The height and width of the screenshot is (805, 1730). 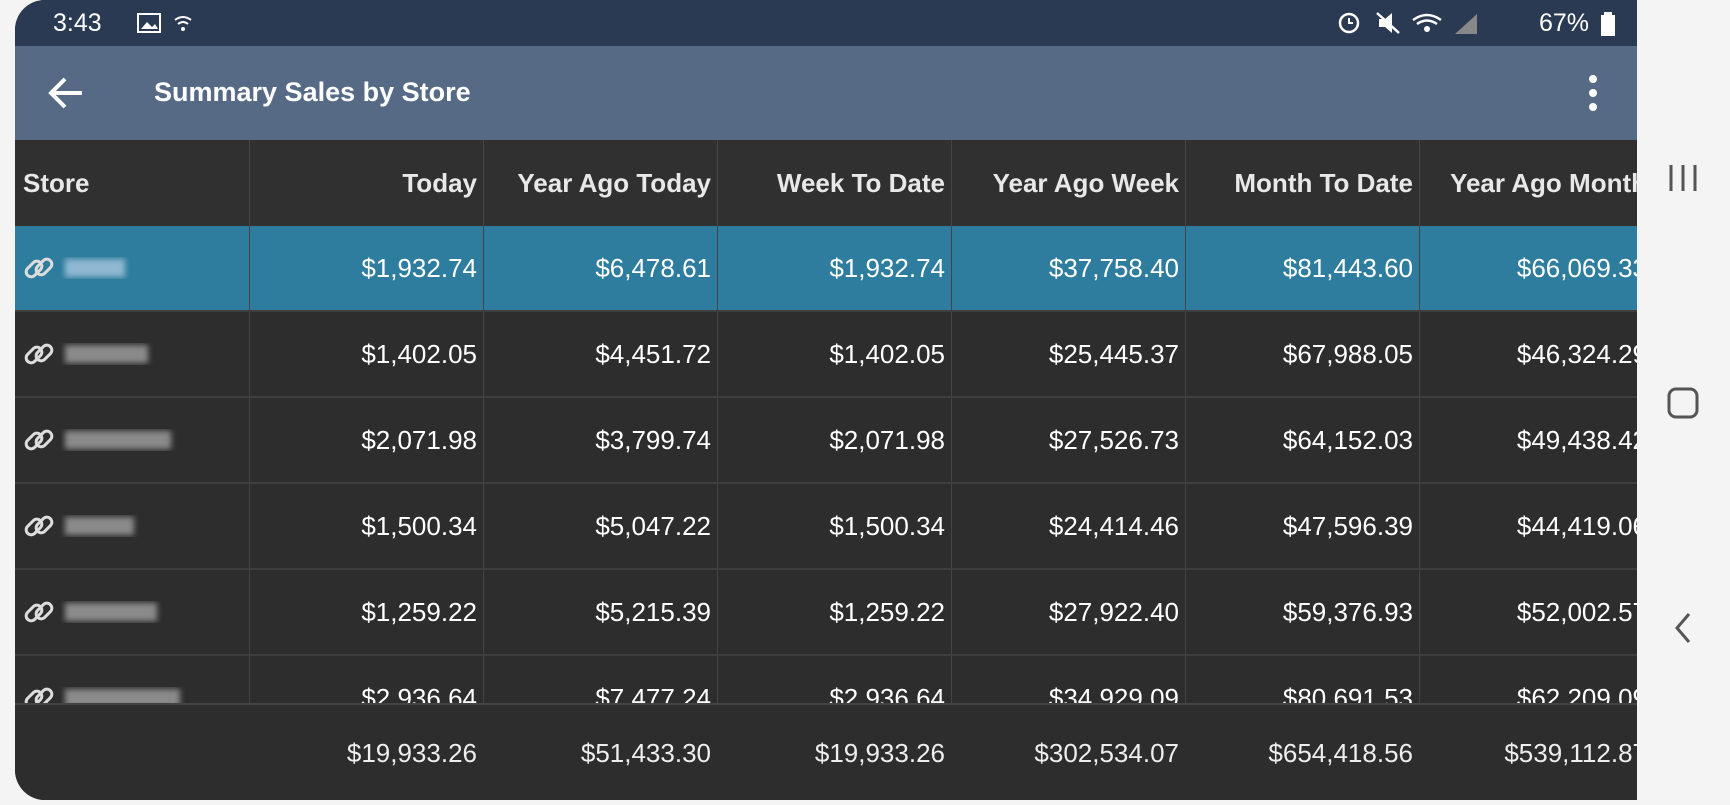 I want to click on sales-cell: $25,445.37, so click(x=1068, y=354).